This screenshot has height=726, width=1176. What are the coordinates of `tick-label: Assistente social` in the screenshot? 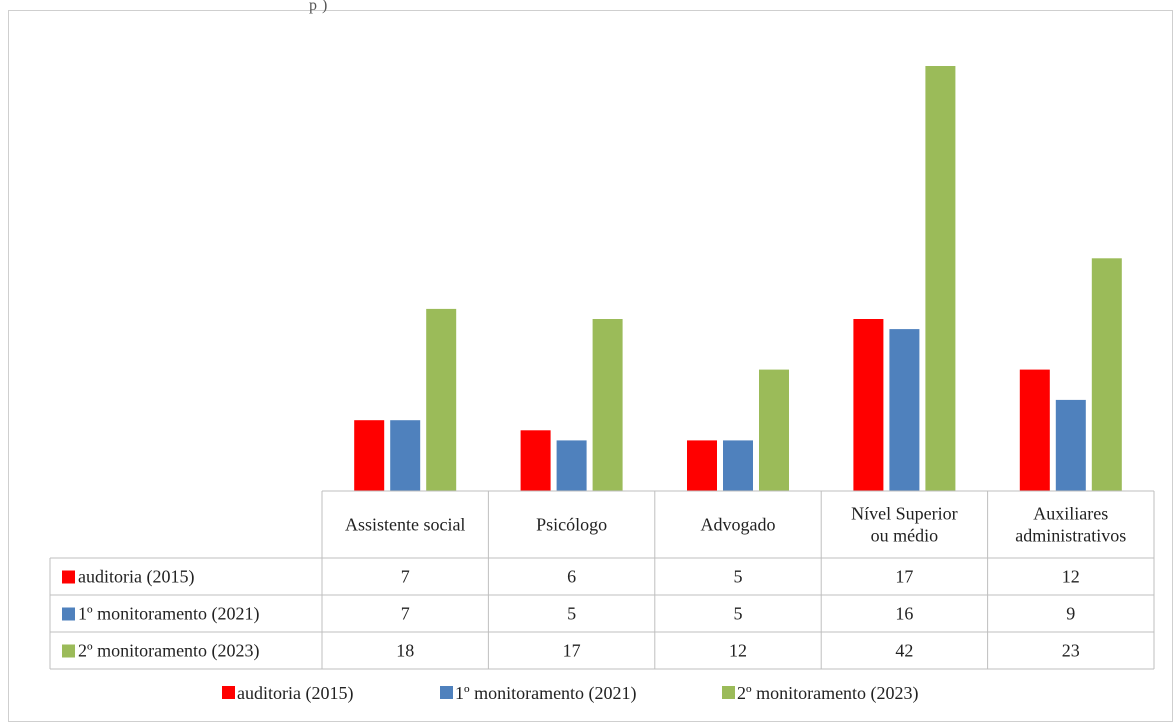 It's located at (405, 525).